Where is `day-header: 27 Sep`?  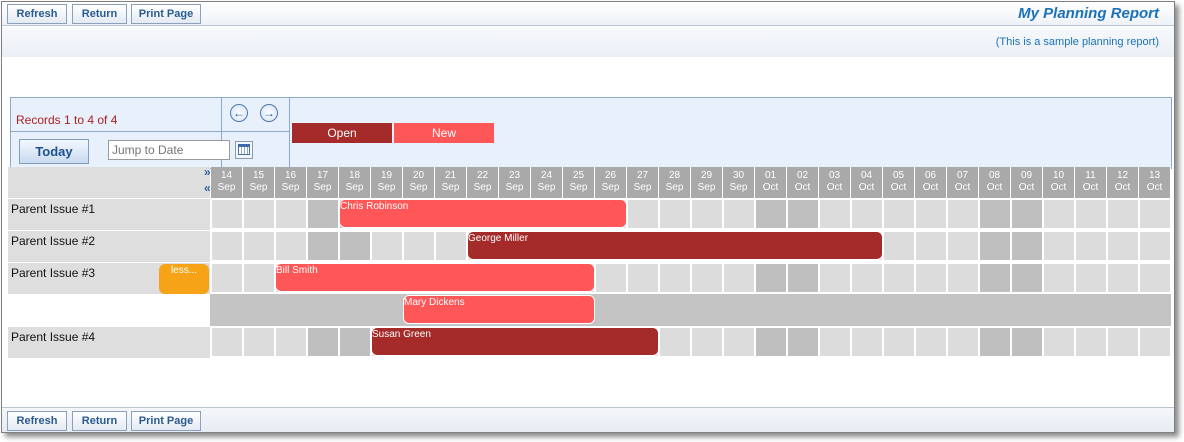 day-header: 27 Sep is located at coordinates (643, 182).